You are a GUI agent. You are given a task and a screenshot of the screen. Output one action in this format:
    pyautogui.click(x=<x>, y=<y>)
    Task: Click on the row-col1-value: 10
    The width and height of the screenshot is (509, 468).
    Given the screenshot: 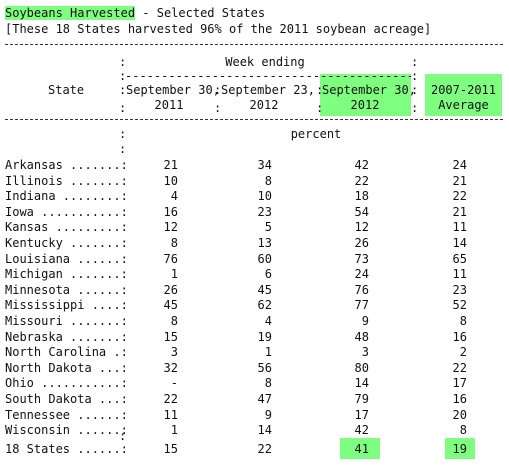 What is the action you would take?
    pyautogui.click(x=170, y=181)
    